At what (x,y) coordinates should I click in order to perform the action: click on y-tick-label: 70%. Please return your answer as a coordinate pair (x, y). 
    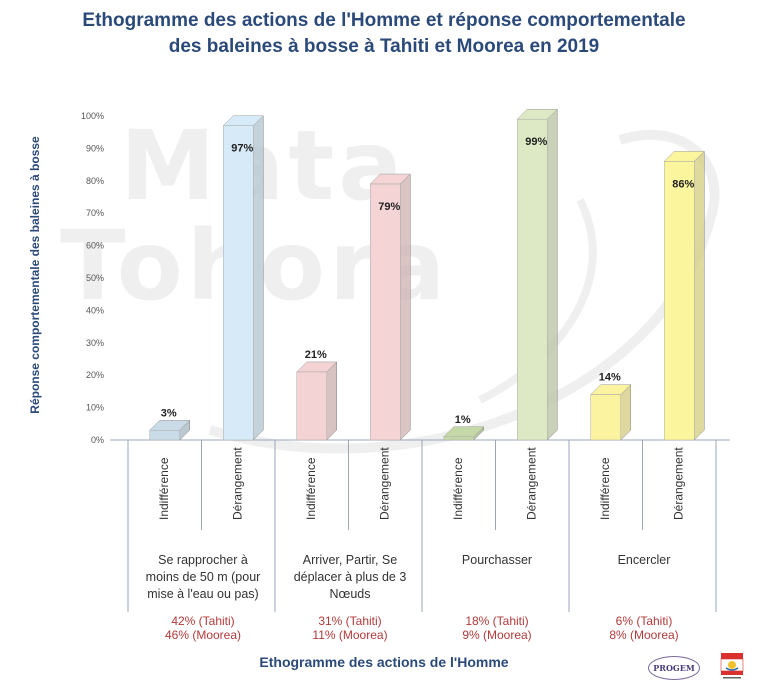
    Looking at the image, I should click on (95, 213).